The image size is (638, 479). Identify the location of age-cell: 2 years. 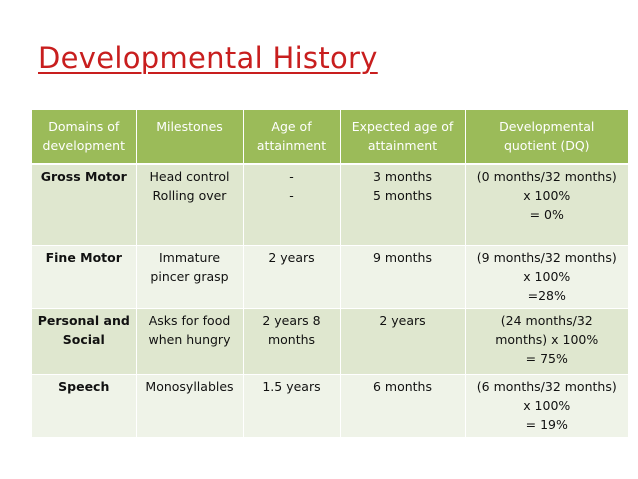
(292, 277).